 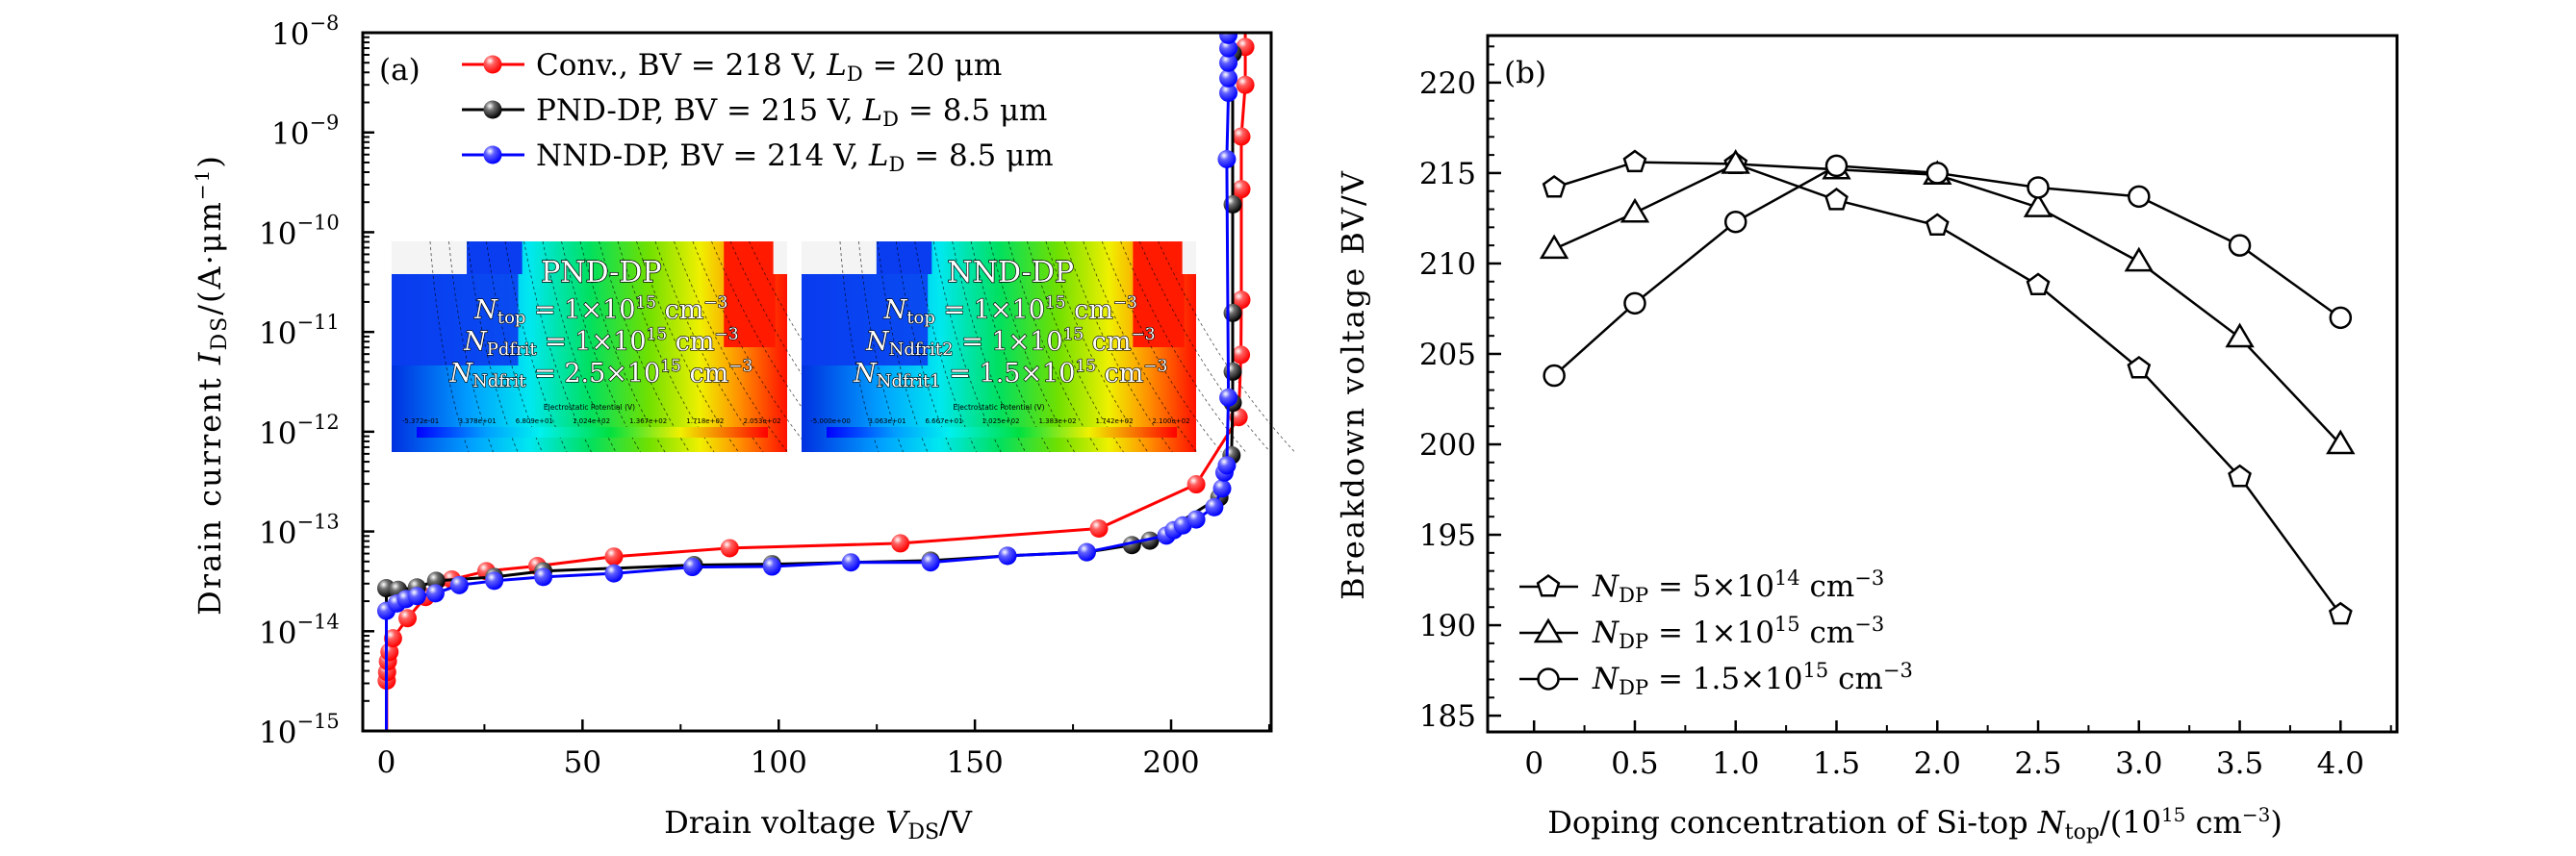 What do you see at coordinates (1447, 716) in the screenshot?
I see `b-y-tick-label: 185` at bounding box center [1447, 716].